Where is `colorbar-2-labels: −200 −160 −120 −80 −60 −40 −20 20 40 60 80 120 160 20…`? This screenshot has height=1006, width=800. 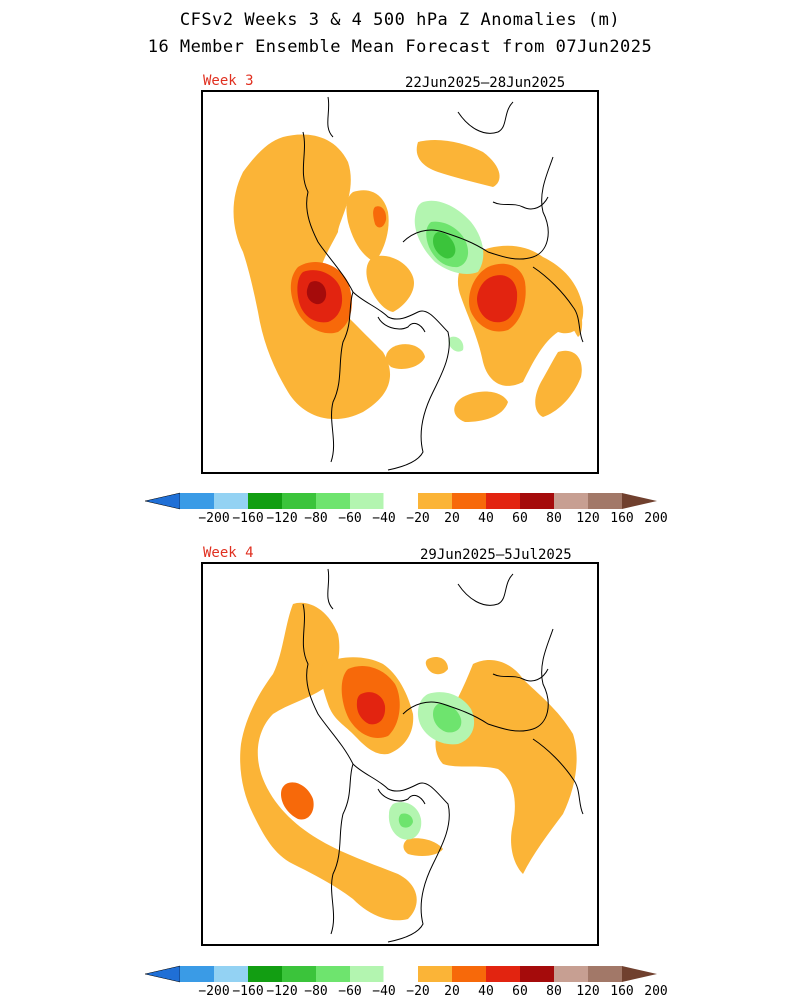 colorbar-2-labels: −200 −160 −120 −80 −60 −40 −20 20 40 60 80 120 160 20… is located at coordinates (400, 994).